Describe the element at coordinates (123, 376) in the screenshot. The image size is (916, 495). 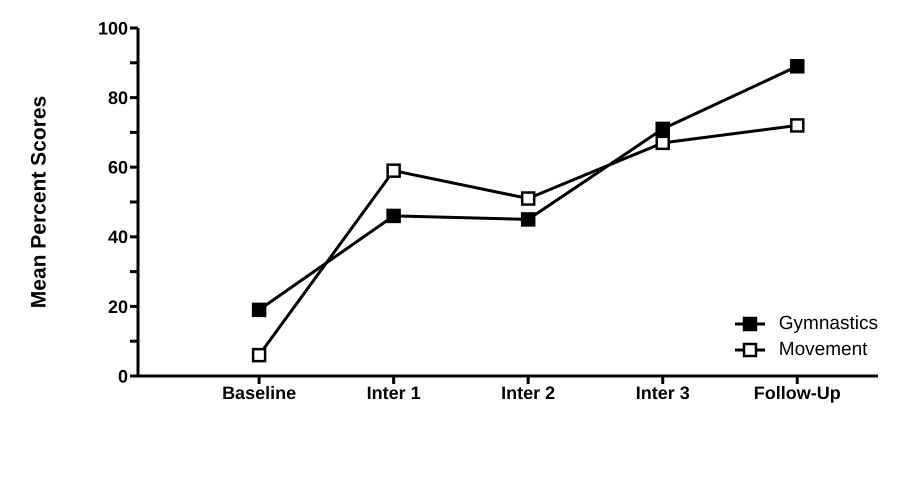
I see `y-tick-label: 0` at that location.